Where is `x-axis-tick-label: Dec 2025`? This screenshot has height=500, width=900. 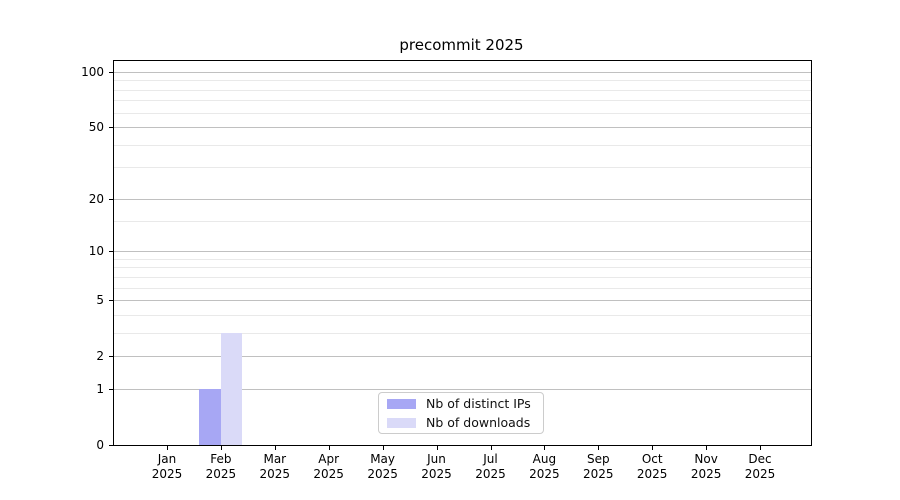
x-axis-tick-label: Dec 2025 is located at coordinates (760, 466).